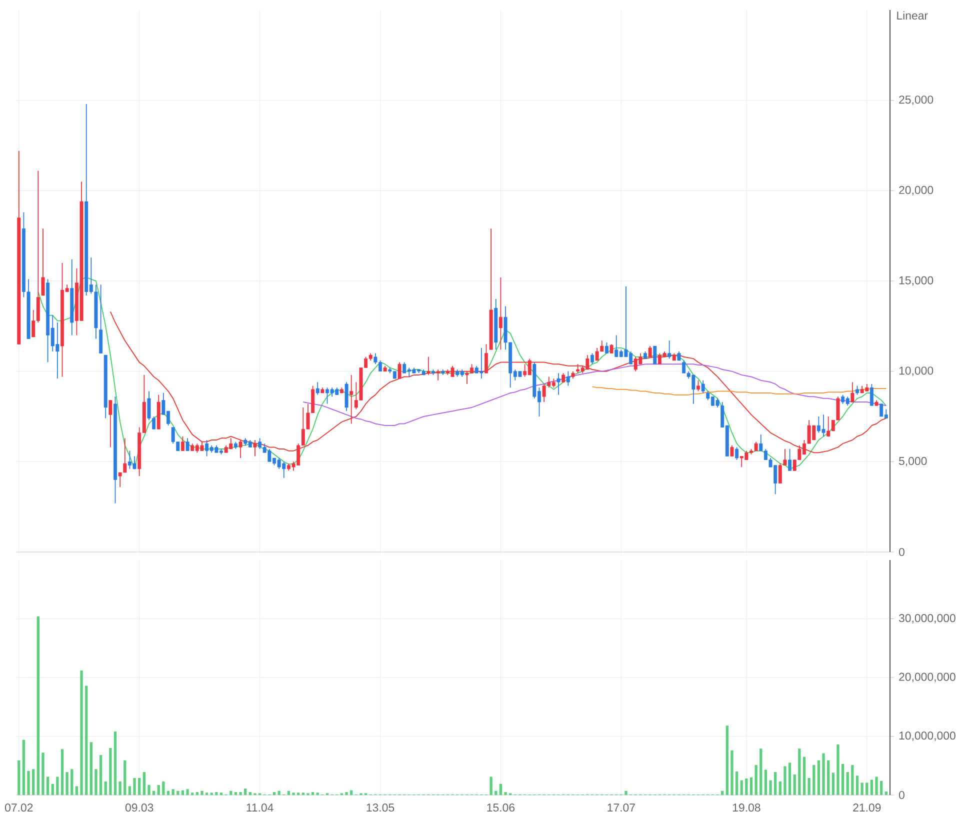 The width and height of the screenshot is (963, 833). What do you see at coordinates (621, 808) in the screenshot?
I see `x-tick-label: 17.07` at bounding box center [621, 808].